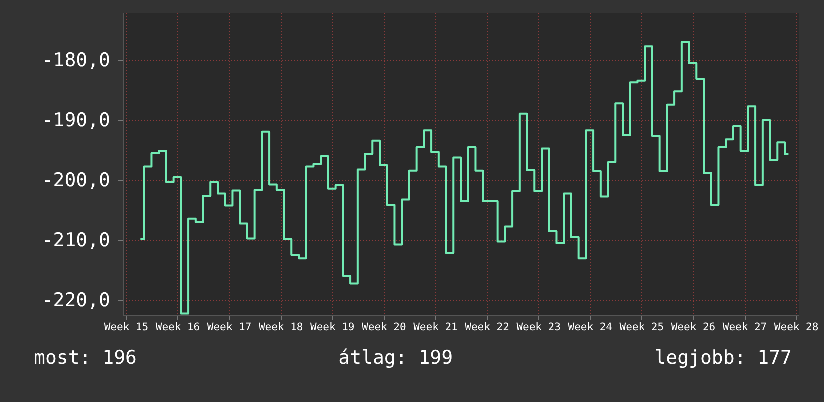  Describe the element at coordinates (229, 328) in the screenshot. I see `x-tick-label: Week 17` at that location.